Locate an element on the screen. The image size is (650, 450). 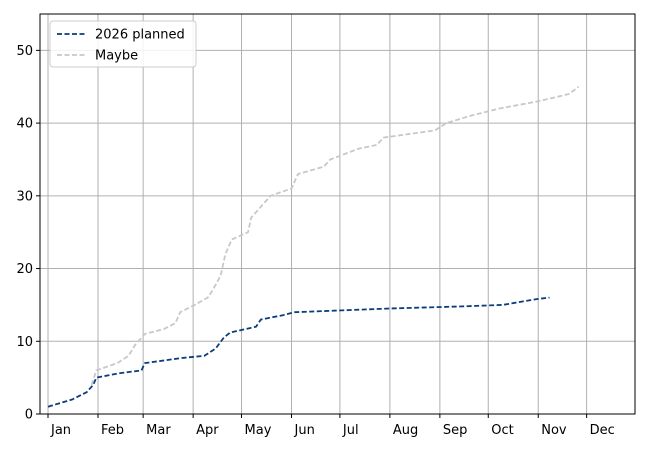
x-tick-label: Oct is located at coordinates (502, 430).